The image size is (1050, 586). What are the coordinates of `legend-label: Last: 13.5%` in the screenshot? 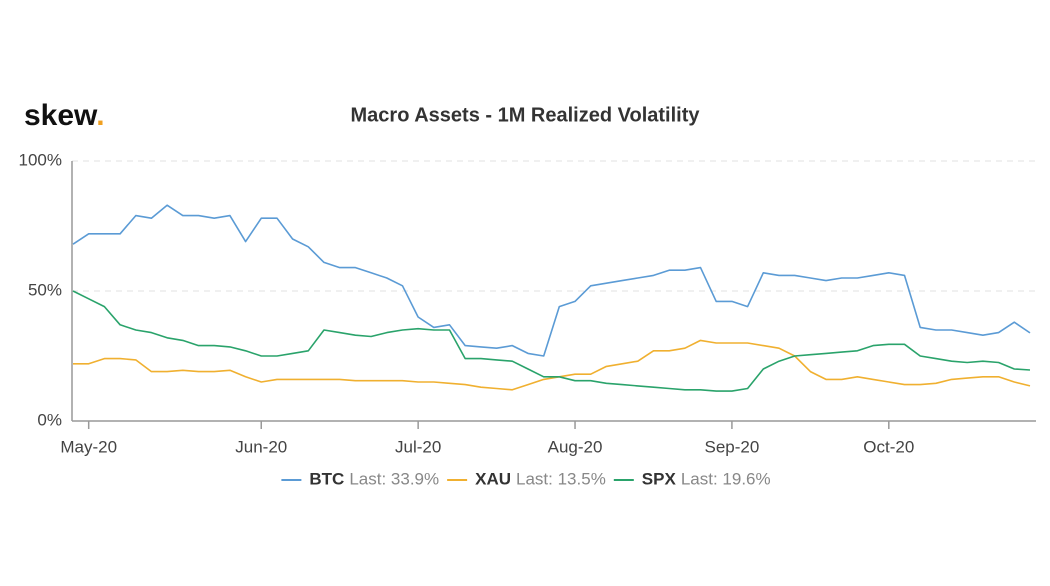 It's located at (561, 478).